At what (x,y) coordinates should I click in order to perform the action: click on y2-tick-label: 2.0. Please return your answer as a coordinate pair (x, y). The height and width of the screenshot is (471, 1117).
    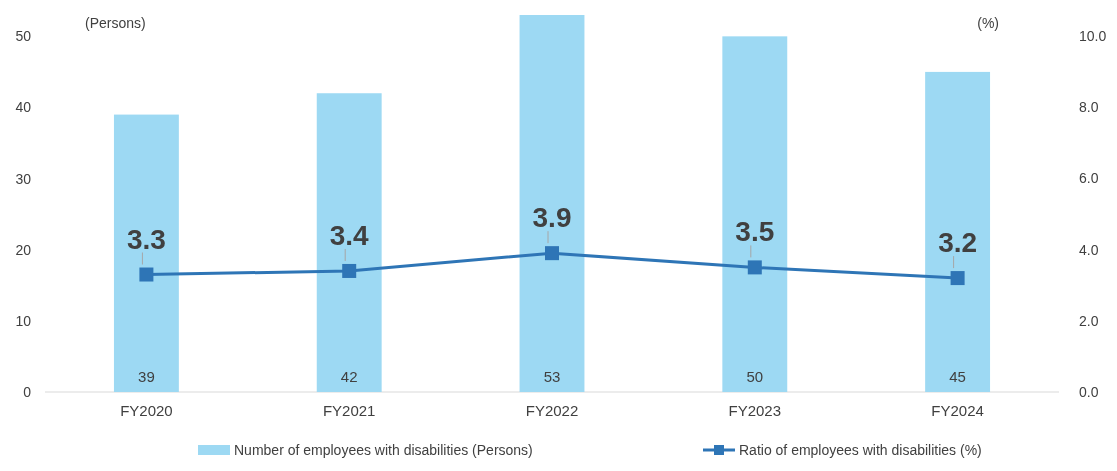
    Looking at the image, I should click on (1089, 320).